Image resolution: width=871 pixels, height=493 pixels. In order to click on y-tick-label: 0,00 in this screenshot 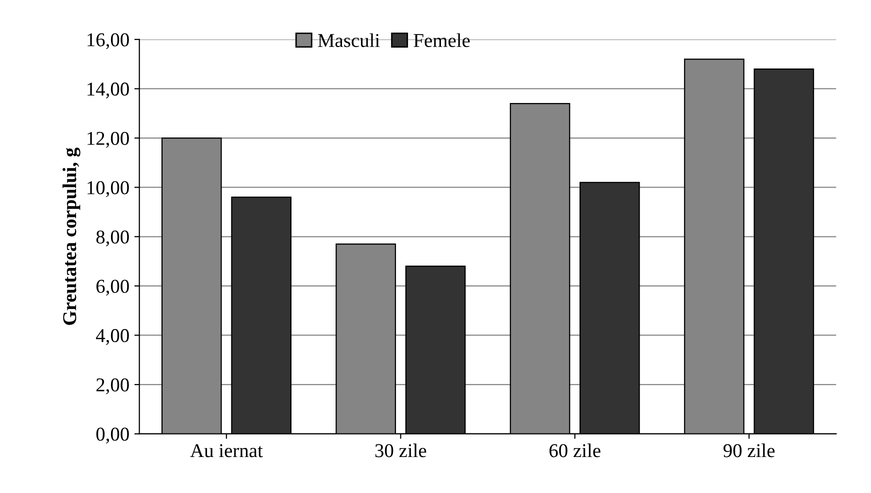, I will do `click(112, 436)`.